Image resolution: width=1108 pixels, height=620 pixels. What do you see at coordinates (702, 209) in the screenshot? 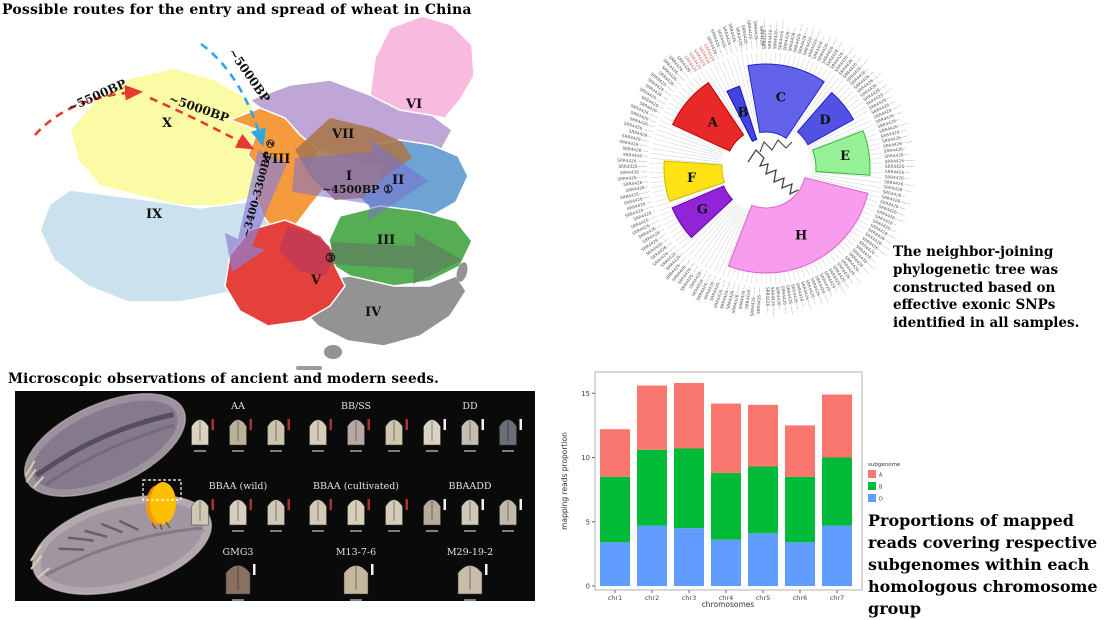
I see `tree-clade-label-G: G` at bounding box center [702, 209].